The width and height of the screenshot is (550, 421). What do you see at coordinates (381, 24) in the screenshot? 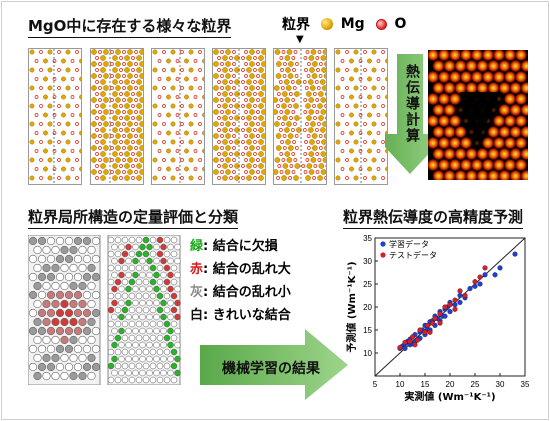
I see `o-atom-icon` at bounding box center [381, 24].